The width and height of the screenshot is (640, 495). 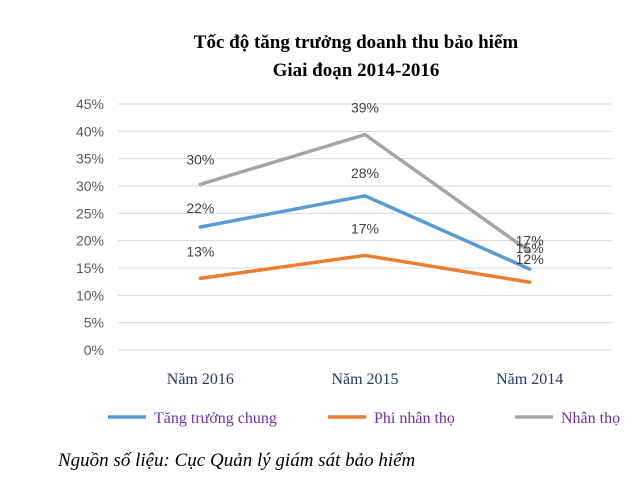 What do you see at coordinates (356, 42) in the screenshot?
I see `chart-title-line-1: Tốc độ tăng trưởng doanh thu bảo hiểm` at bounding box center [356, 42].